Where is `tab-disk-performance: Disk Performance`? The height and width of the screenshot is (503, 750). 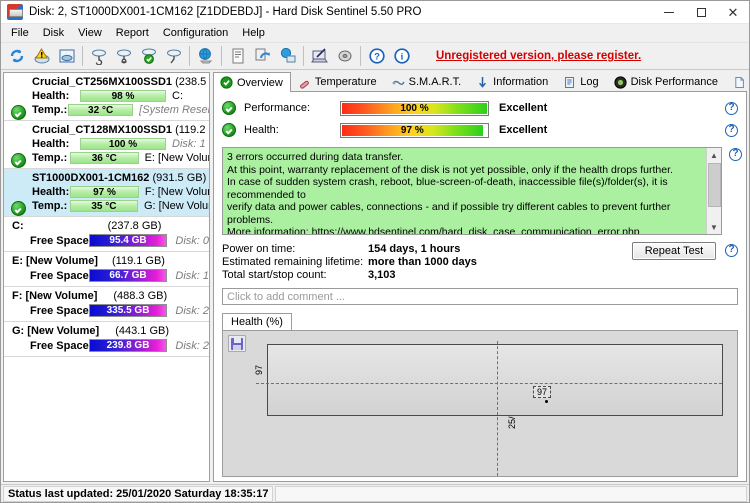
tab-disk-performance: Disk Performance is located at coordinates (666, 81).